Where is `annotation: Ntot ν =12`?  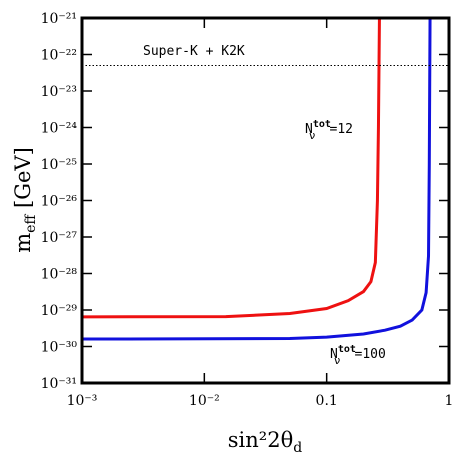
annotation: Ntot ν =12 is located at coordinates (329, 130).